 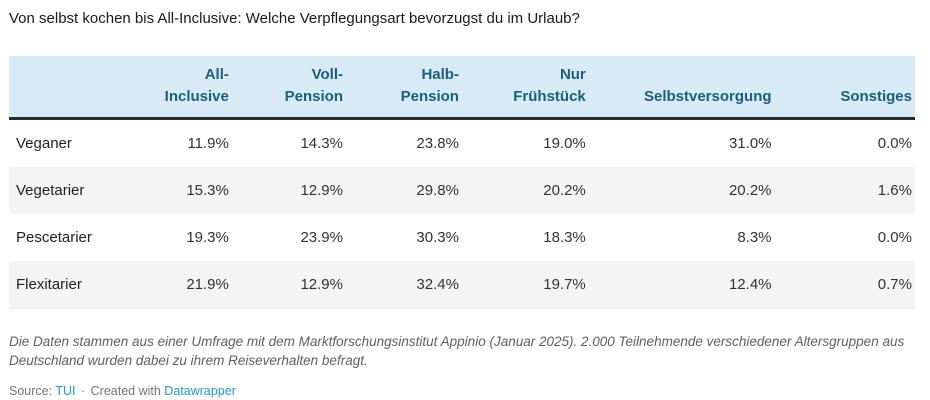 I want to click on column-header-sonstiges: Sonstiges, so click(x=844, y=88).